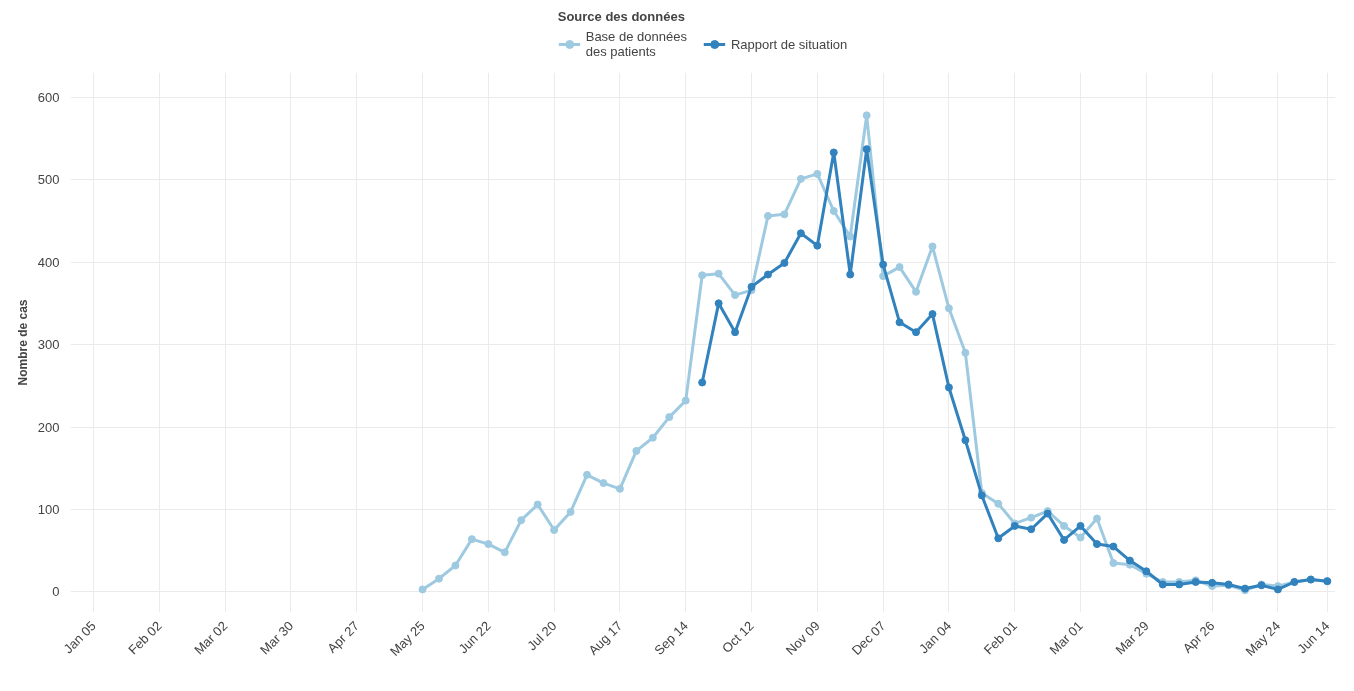  Describe the element at coordinates (738, 637) in the screenshot. I see `x-tick-label: Oct 12` at that location.